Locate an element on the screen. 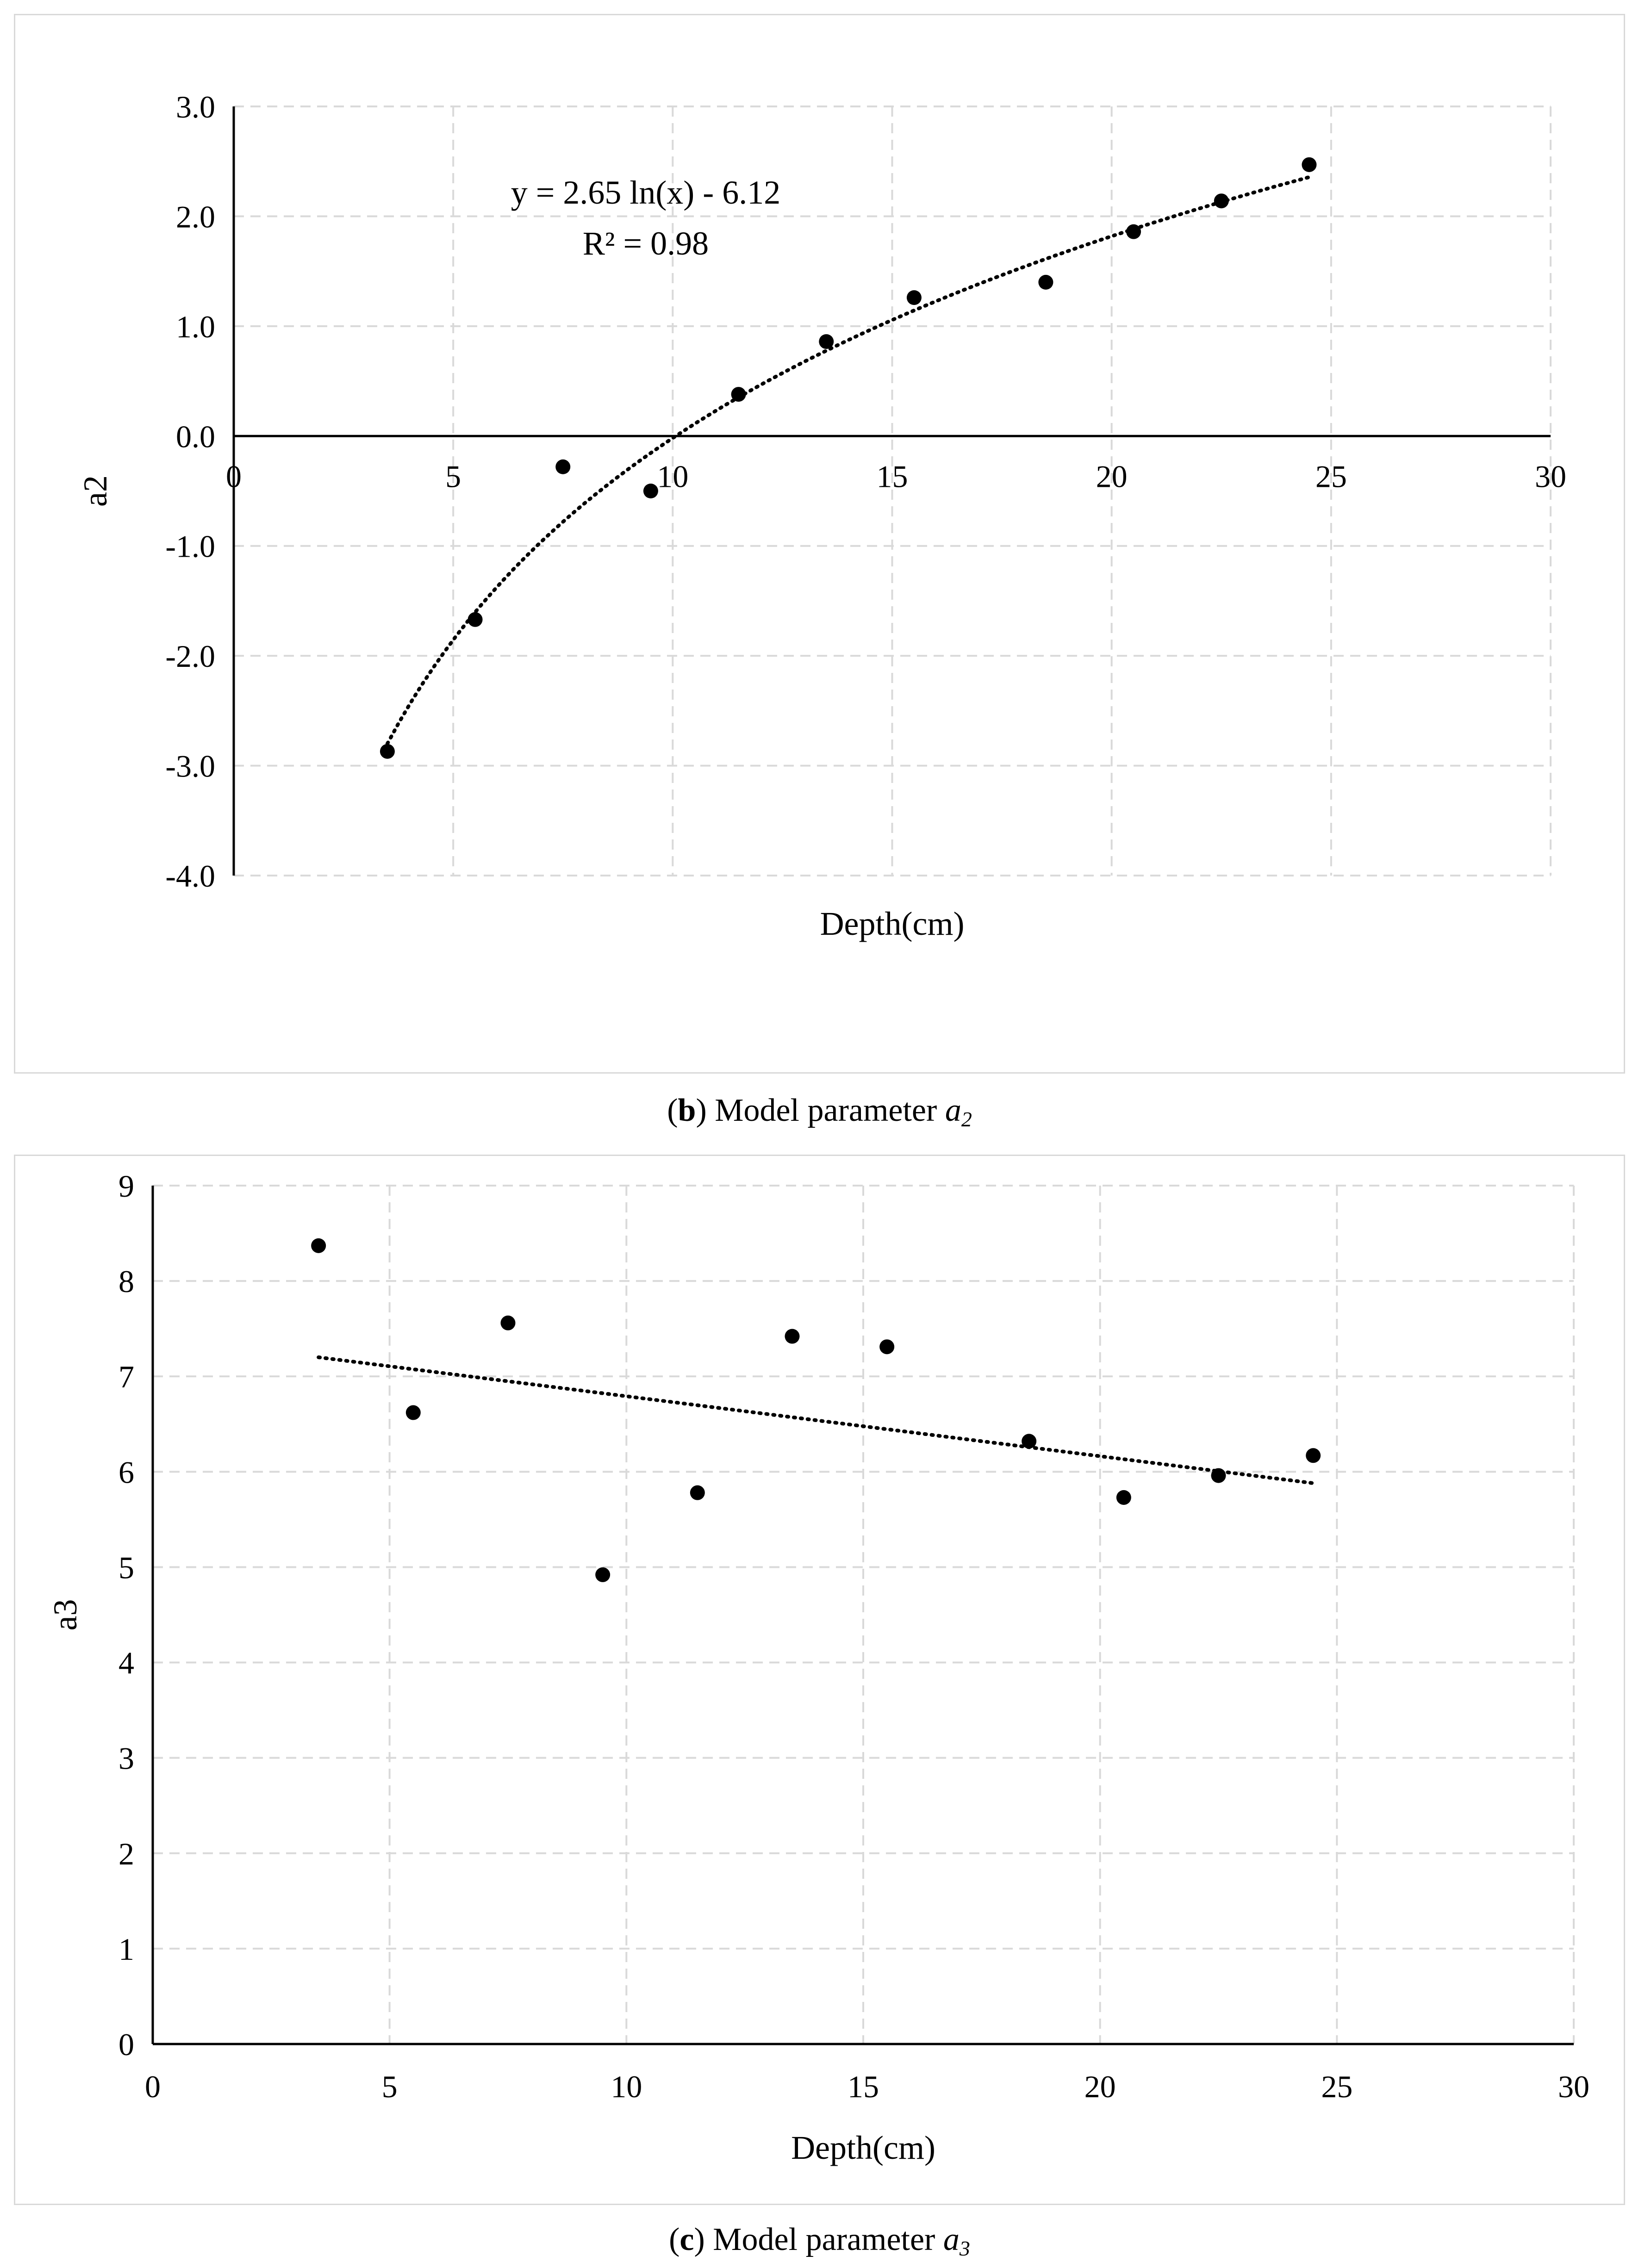 This screenshot has height=2268, width=1639. y-tick-label: 0 is located at coordinates (126, 2044).